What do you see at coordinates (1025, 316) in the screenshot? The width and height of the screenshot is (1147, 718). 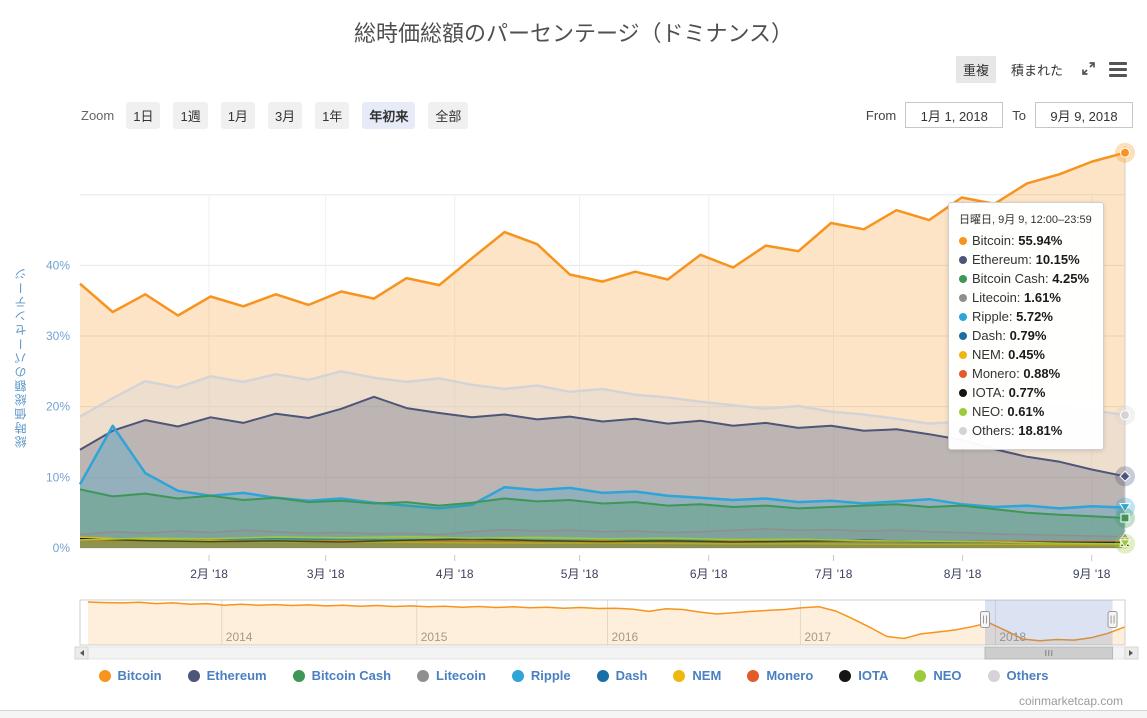 I see `tooltip-row: Ripple: 5.72%` at bounding box center [1025, 316].